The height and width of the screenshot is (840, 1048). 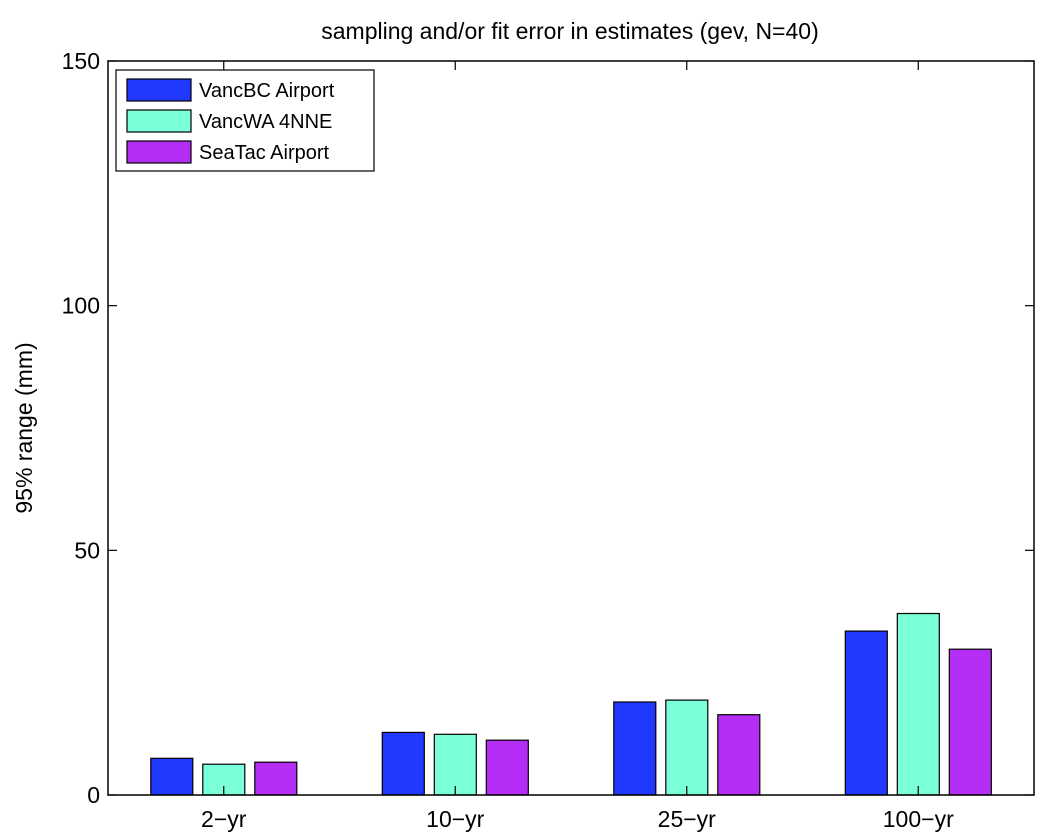 What do you see at coordinates (81, 61) in the screenshot?
I see `y-tick-label: 150` at bounding box center [81, 61].